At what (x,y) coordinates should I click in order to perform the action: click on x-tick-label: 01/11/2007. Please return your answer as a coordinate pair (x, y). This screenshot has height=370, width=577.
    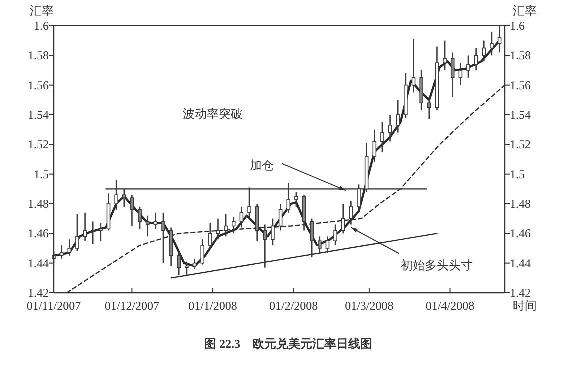
    Looking at the image, I should click on (54, 306).